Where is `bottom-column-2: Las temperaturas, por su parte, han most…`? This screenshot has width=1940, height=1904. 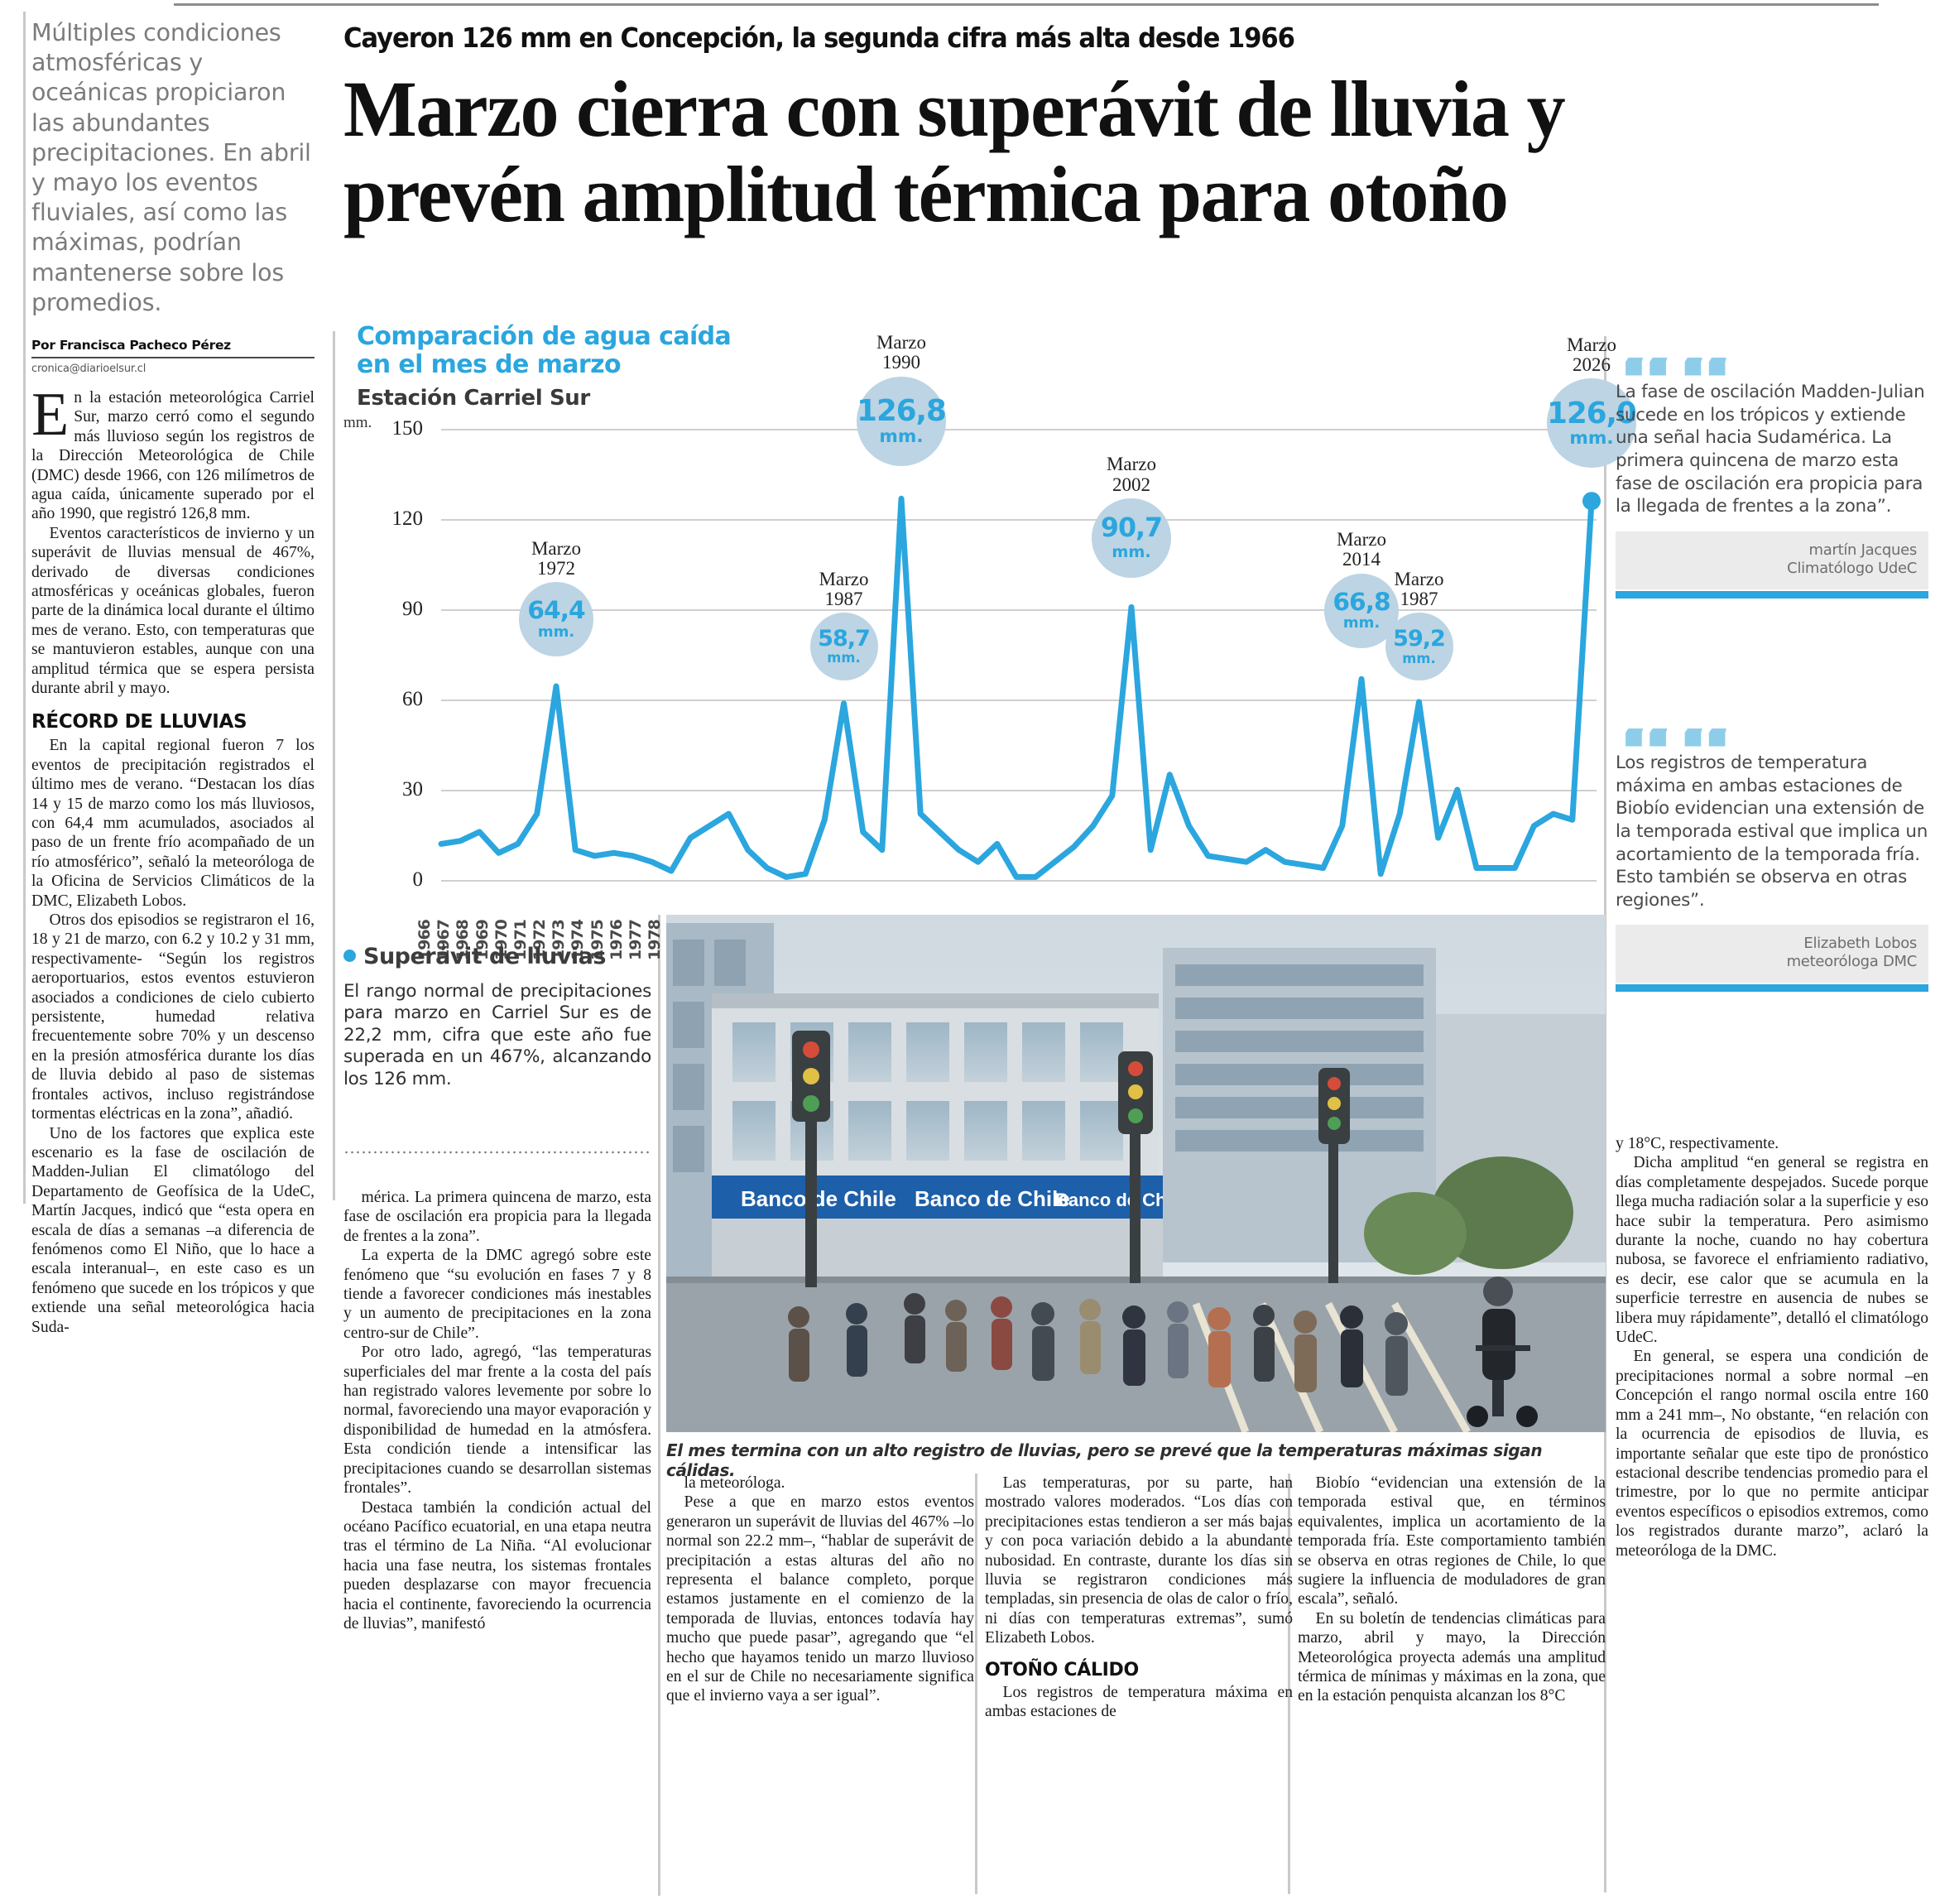 bottom-column-2: Las temperaturas, por su parte, han most… is located at coordinates (1139, 1597).